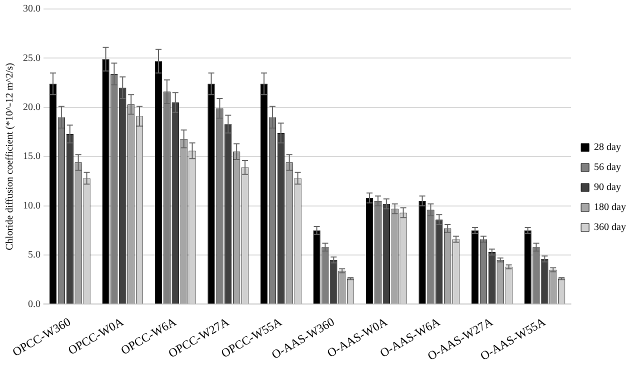  What do you see at coordinates (31, 58) in the screenshot?
I see `y-tick-label: 25.0` at bounding box center [31, 58].